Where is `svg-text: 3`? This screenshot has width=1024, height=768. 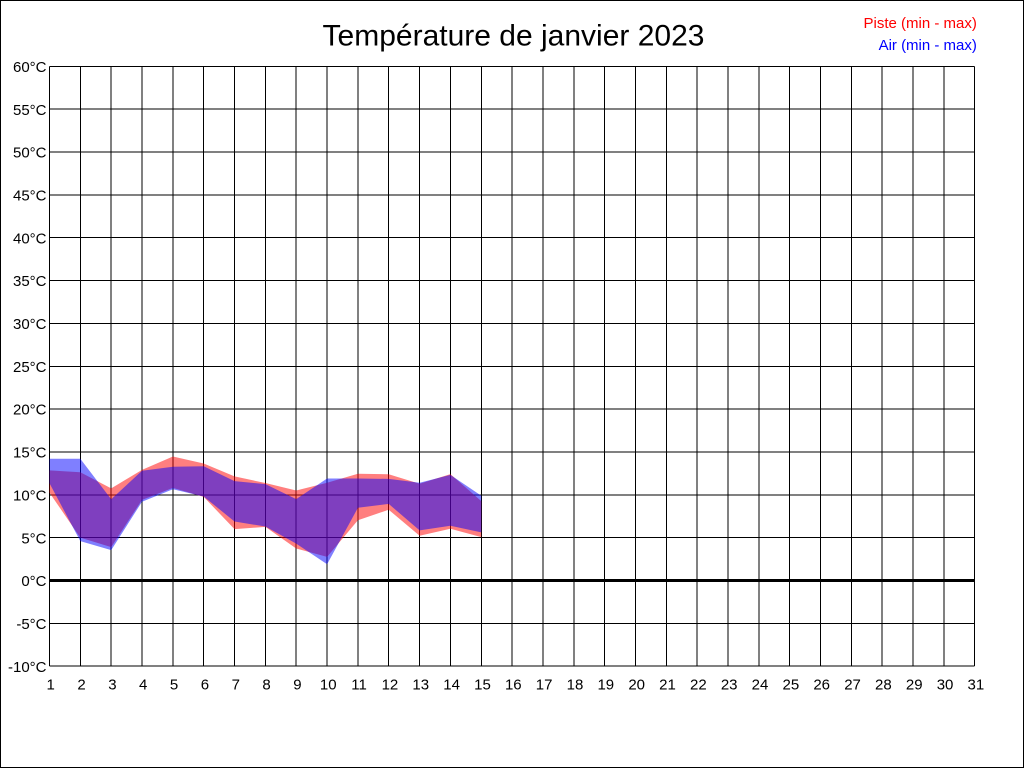
svg-text: 3 is located at coordinates (112, 685).